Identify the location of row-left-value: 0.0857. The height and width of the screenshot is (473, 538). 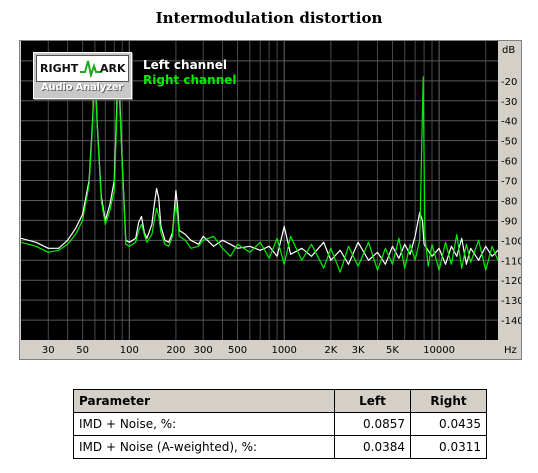
(372, 424).